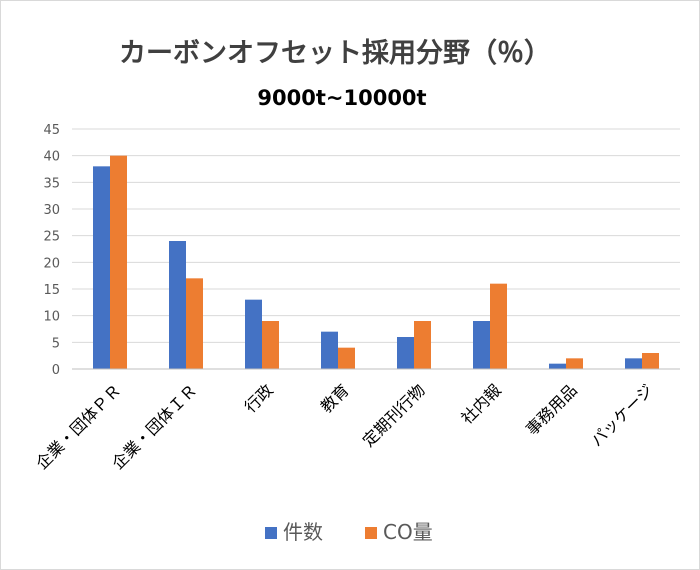  What do you see at coordinates (51, 237) in the screenshot?
I see `y-tick-label: 25` at bounding box center [51, 237].